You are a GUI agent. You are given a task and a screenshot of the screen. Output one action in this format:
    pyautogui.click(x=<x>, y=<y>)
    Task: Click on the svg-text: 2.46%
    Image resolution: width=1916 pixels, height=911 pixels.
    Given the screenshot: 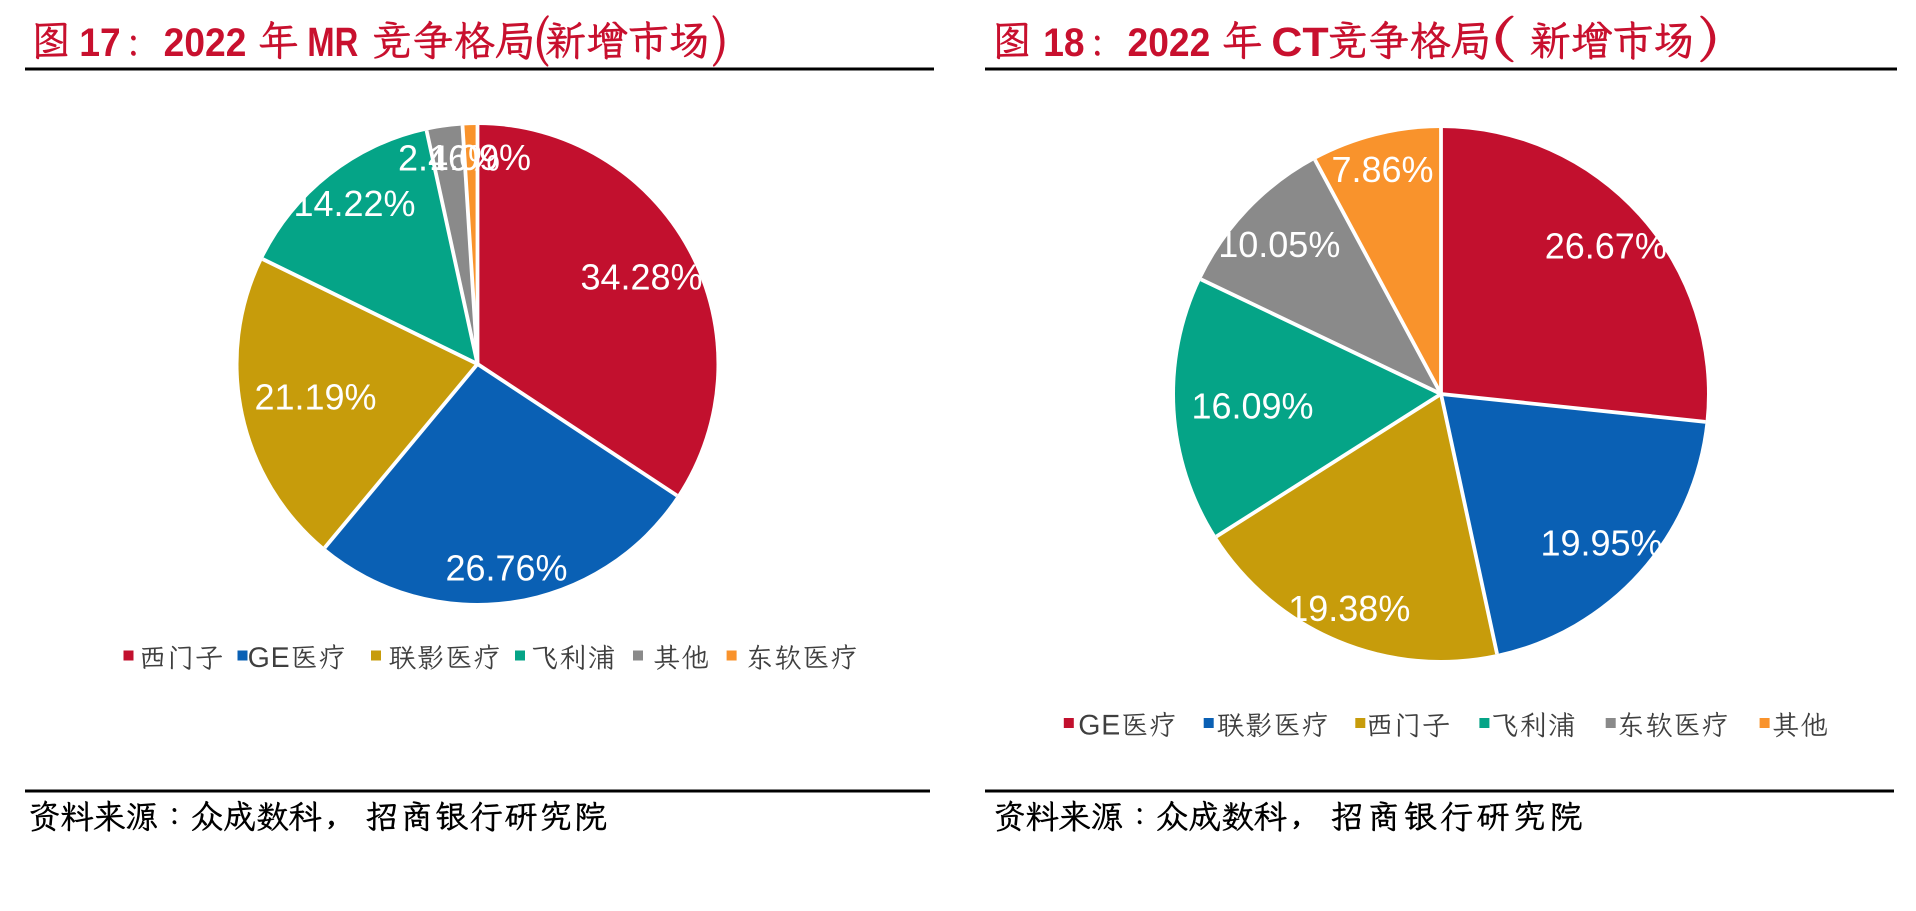 What is the action you would take?
    pyautogui.click(x=449, y=158)
    